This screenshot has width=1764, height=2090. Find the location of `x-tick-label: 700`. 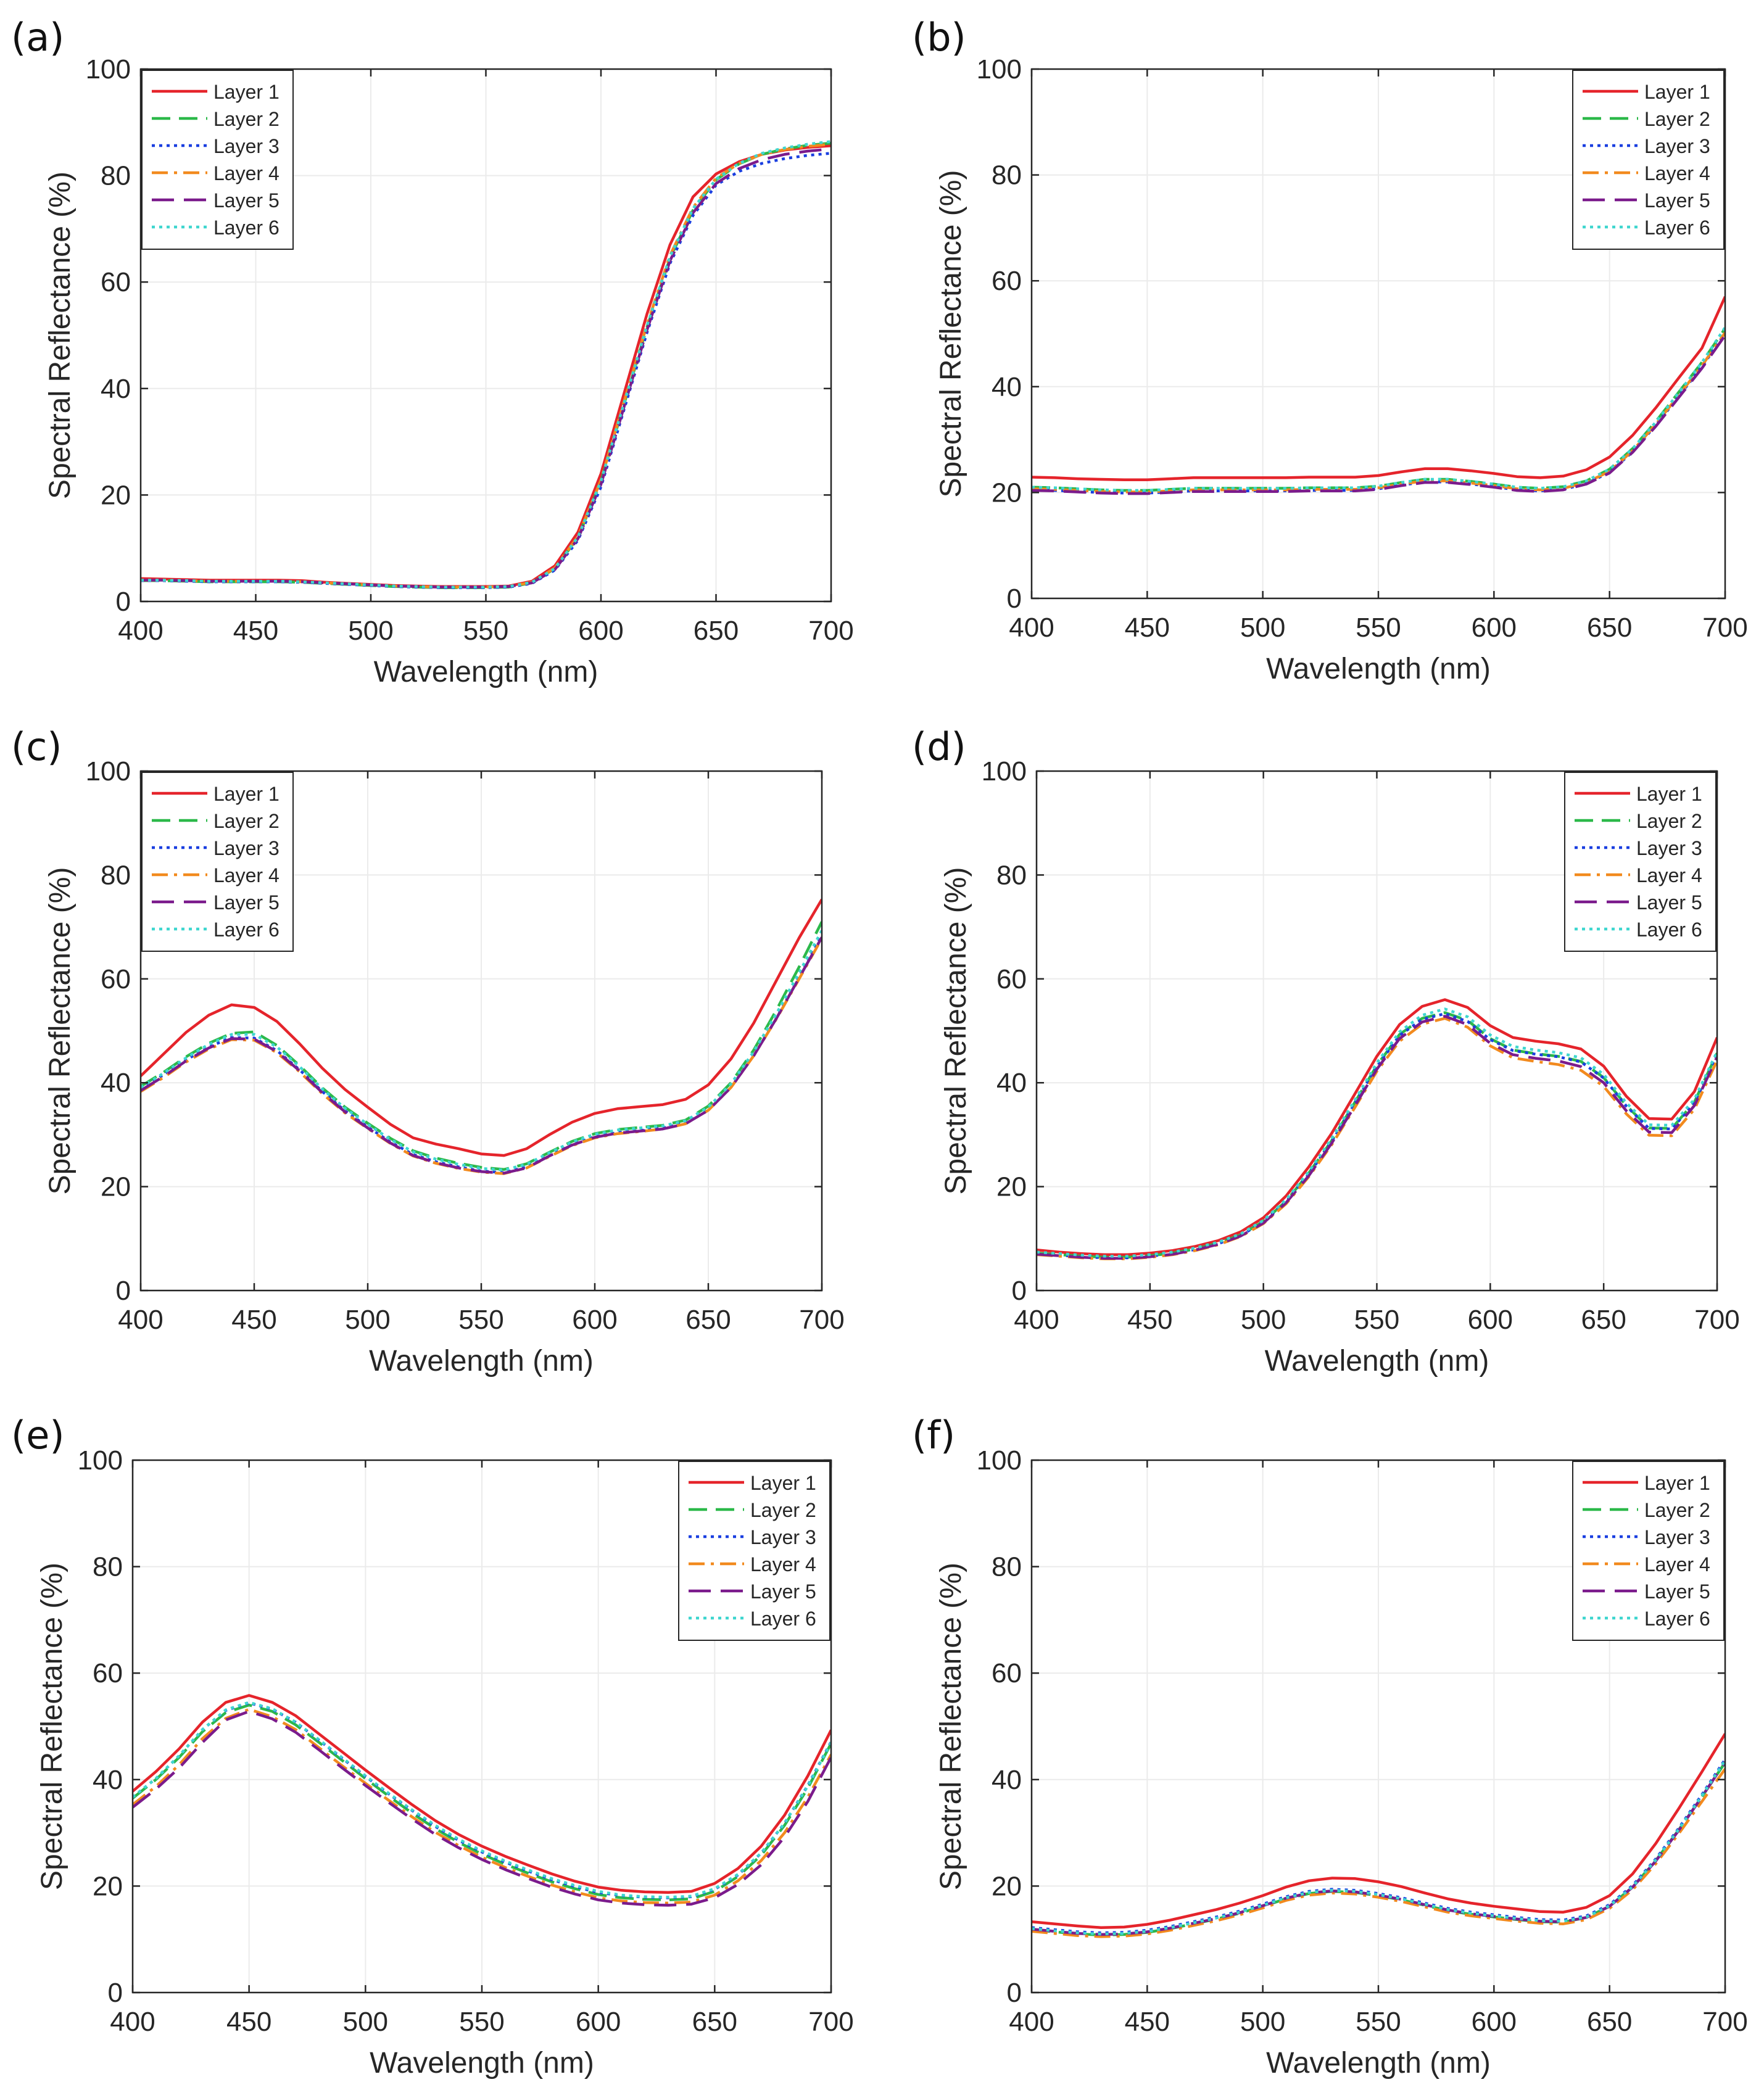

x-tick-label: 700 is located at coordinates (830, 631).